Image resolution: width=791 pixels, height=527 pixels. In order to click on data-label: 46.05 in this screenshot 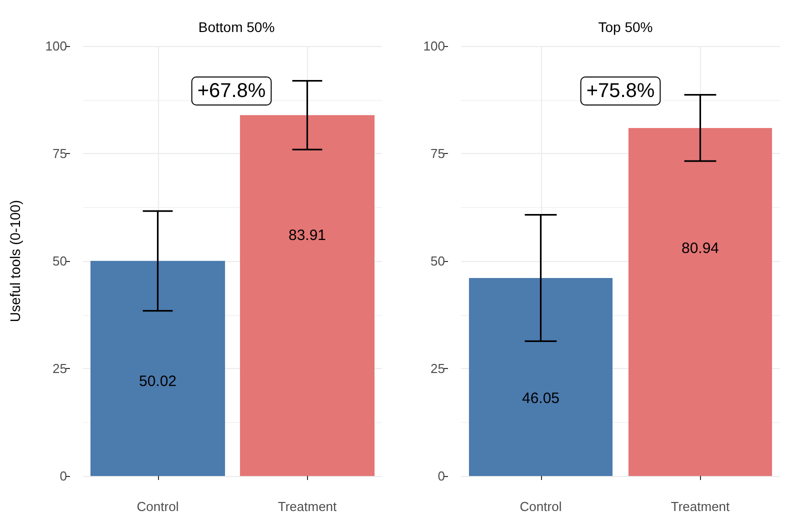, I will do `click(541, 398)`.